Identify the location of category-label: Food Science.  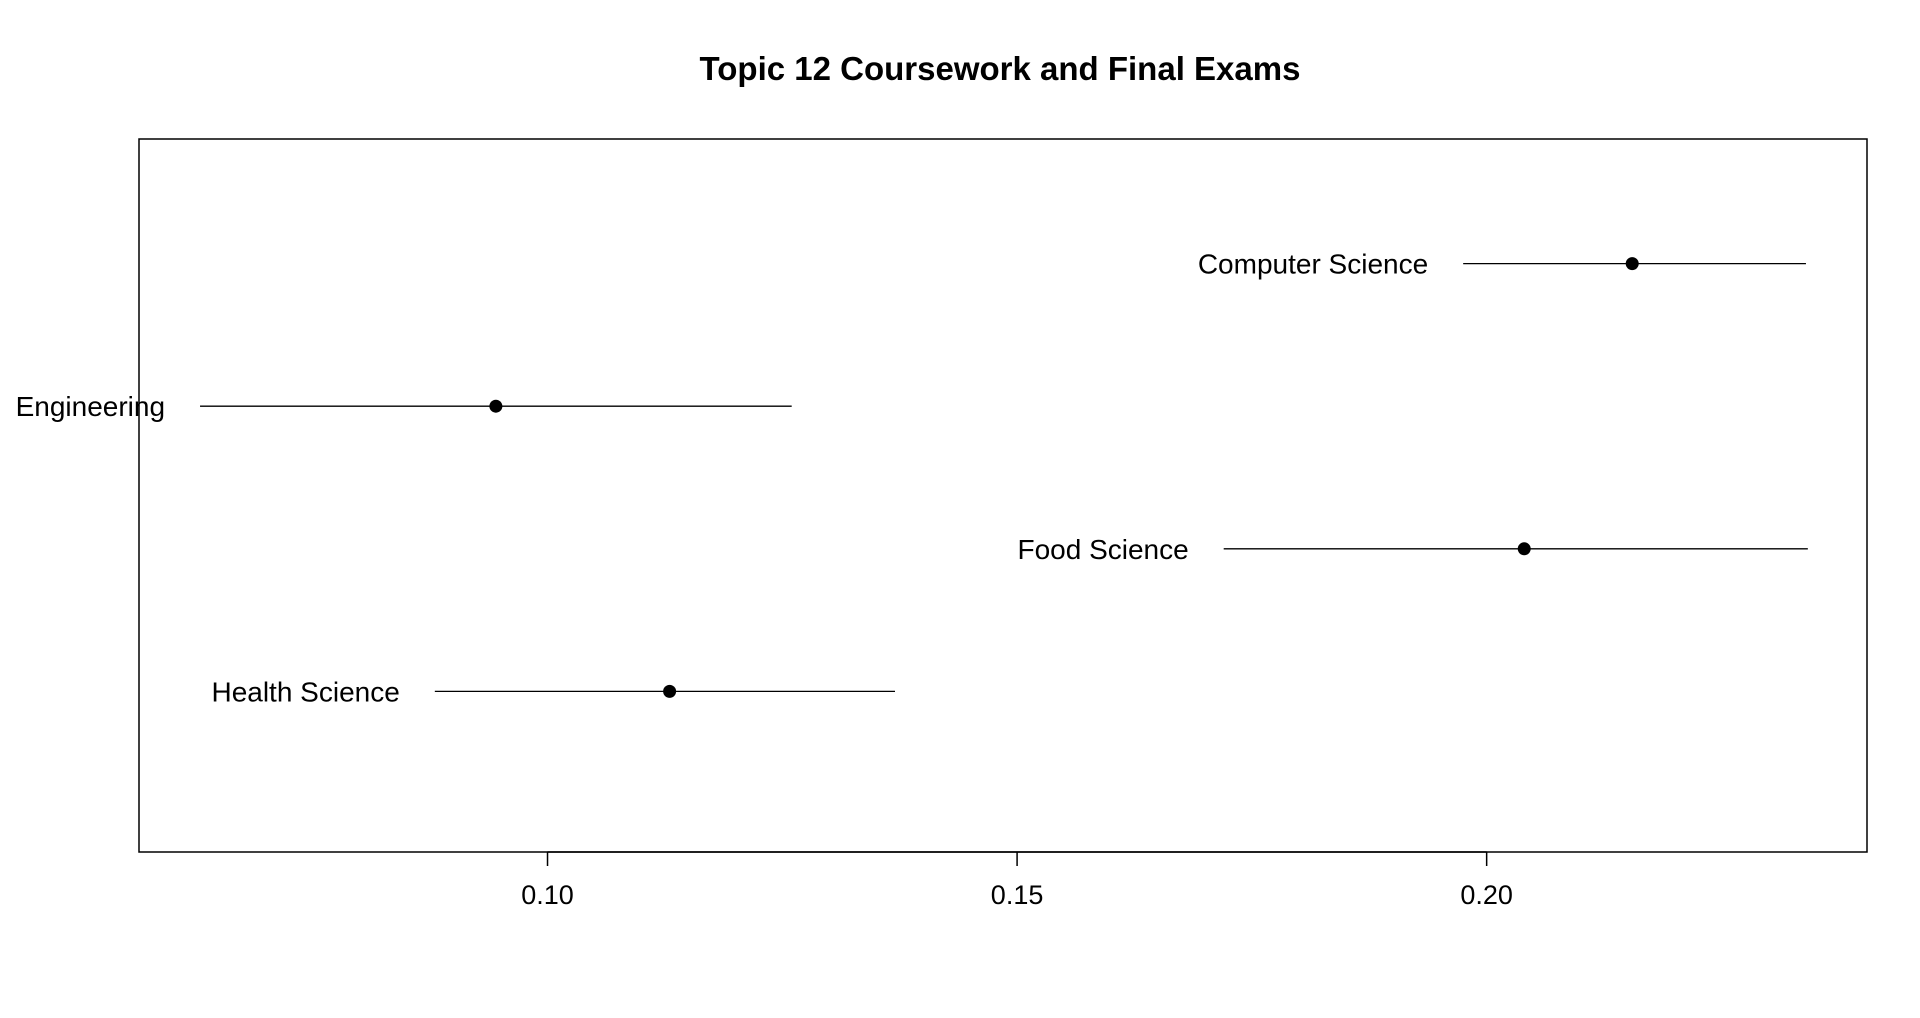
(1102, 549).